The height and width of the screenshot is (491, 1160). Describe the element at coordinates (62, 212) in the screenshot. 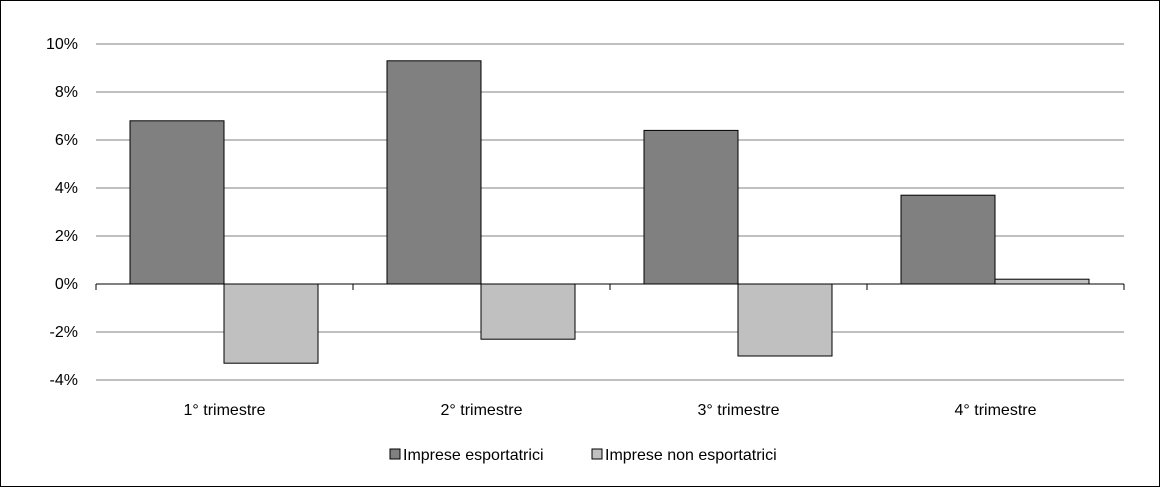

I see `y-axis-ticks: -4% -2% 0% 2% 4% 6% 8% 10%` at that location.